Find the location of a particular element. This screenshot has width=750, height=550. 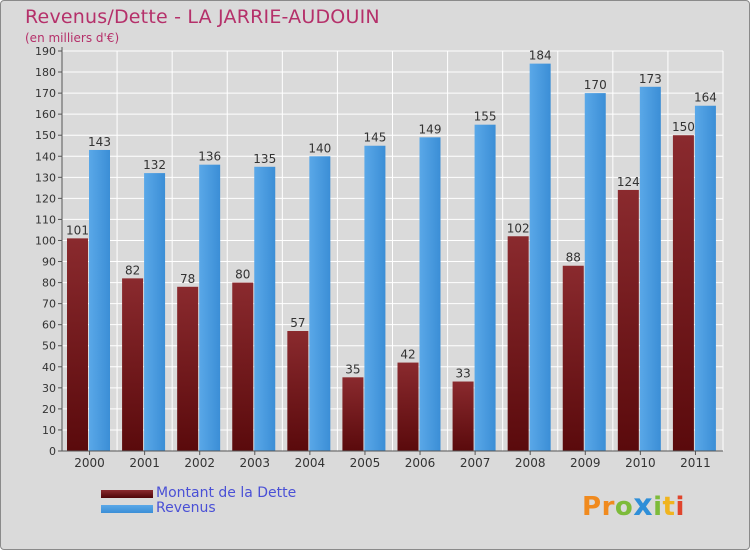

x-tick-label-2006: 2006 is located at coordinates (420, 463).